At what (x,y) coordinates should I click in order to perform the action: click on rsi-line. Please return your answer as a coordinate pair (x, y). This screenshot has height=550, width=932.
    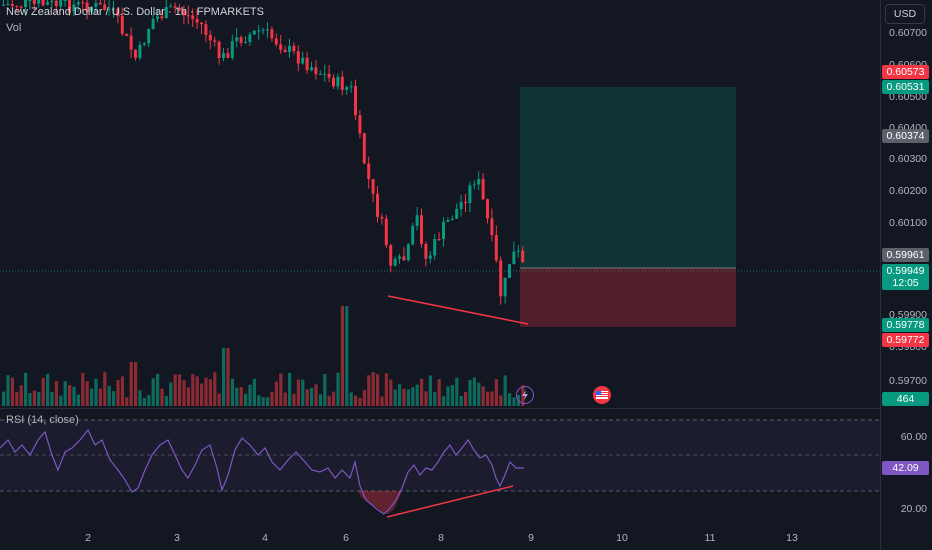
    Looking at the image, I should click on (262, 471).